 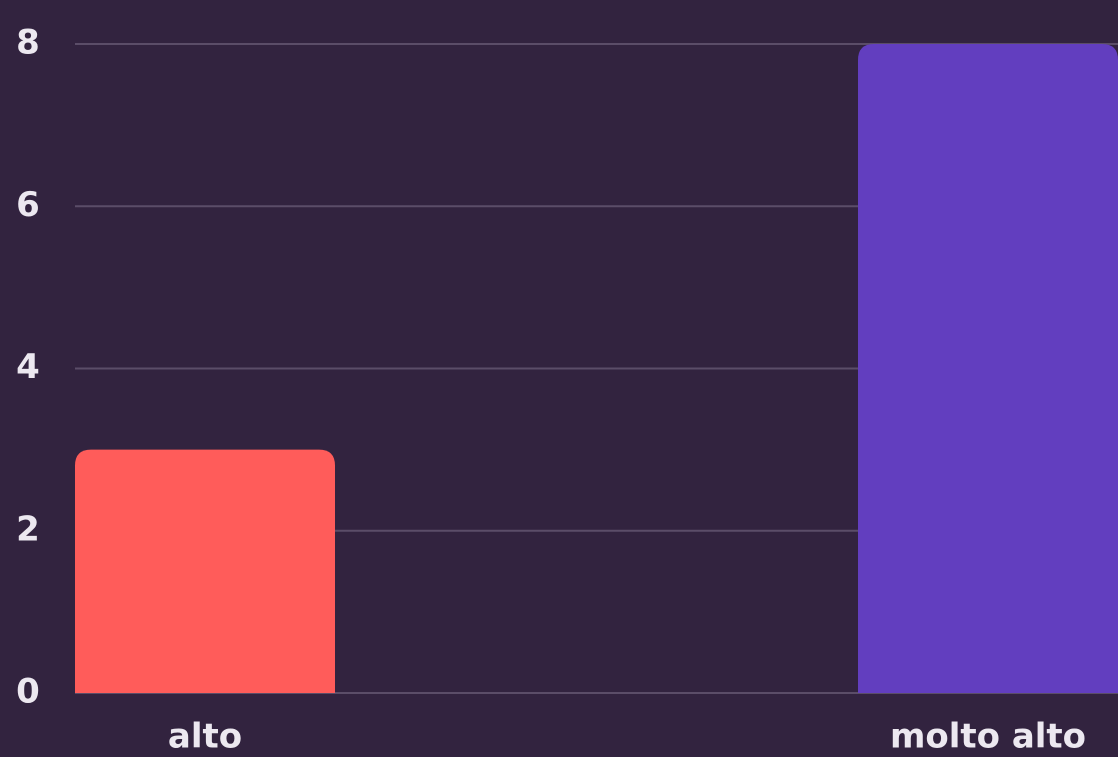 What do you see at coordinates (205, 571) in the screenshot?
I see `bar` at bounding box center [205, 571].